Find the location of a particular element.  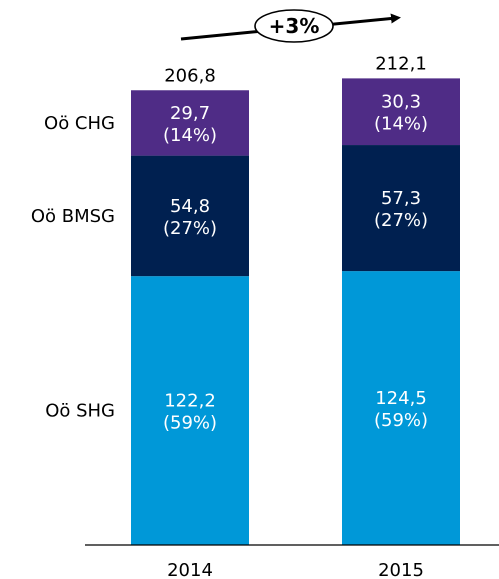

growth-badge is located at coordinates (294, 26).